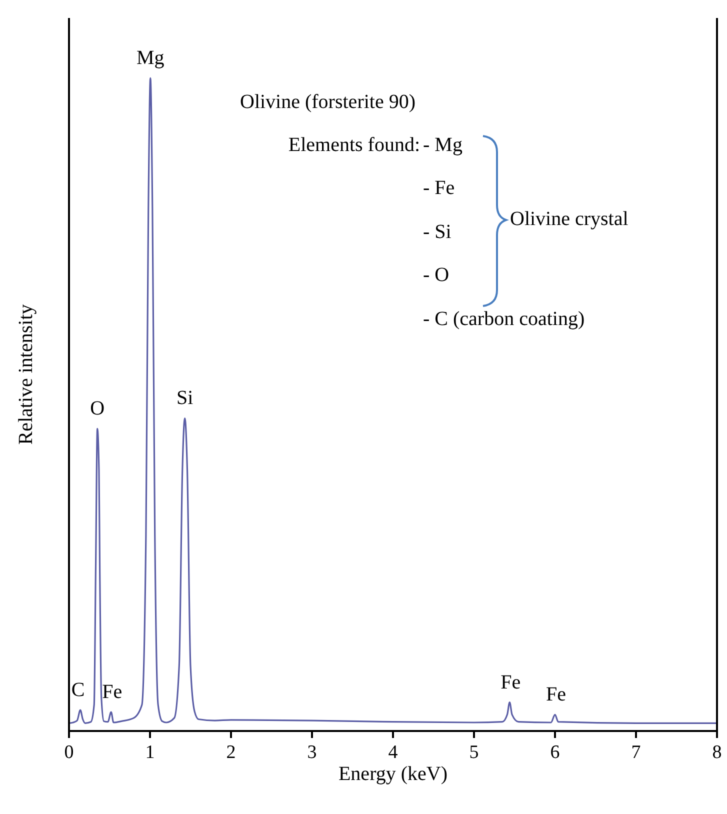  Describe the element at coordinates (328, 102) in the screenshot. I see `annotation: Olivine (forsterite 90)` at that location.